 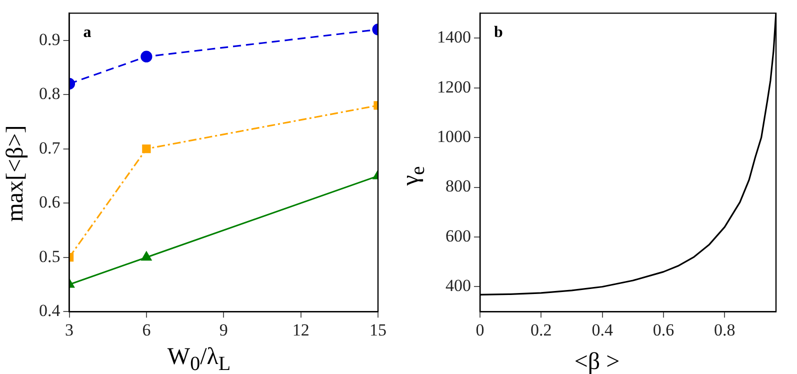 What do you see at coordinates (49, 94) in the screenshot?
I see `y-tick-label: 0.8` at bounding box center [49, 94].